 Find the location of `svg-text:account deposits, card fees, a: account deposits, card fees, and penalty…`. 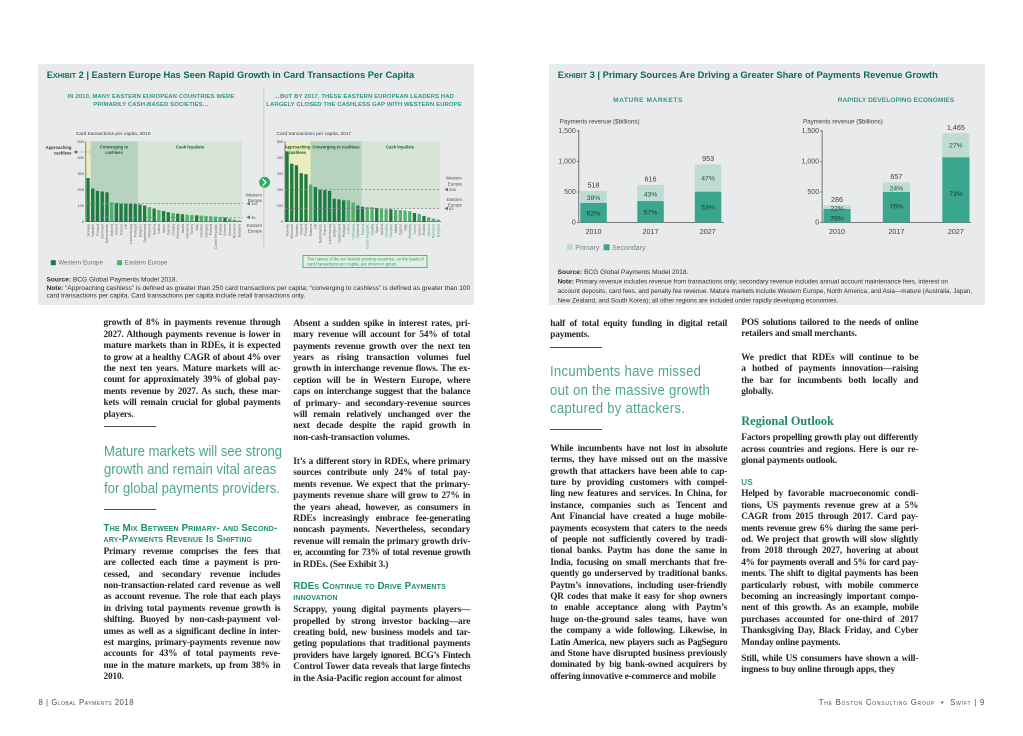

svg-text:account deposits, card fees, a: account deposits, card fees, and penalty… is located at coordinates (765, 291).